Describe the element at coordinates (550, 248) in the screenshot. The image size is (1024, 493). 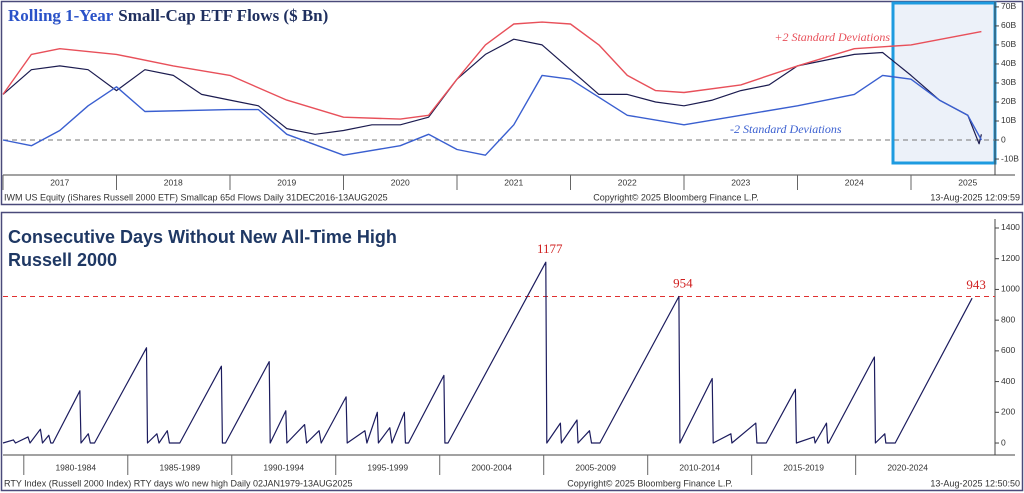
I see `data-label: 1177` at that location.